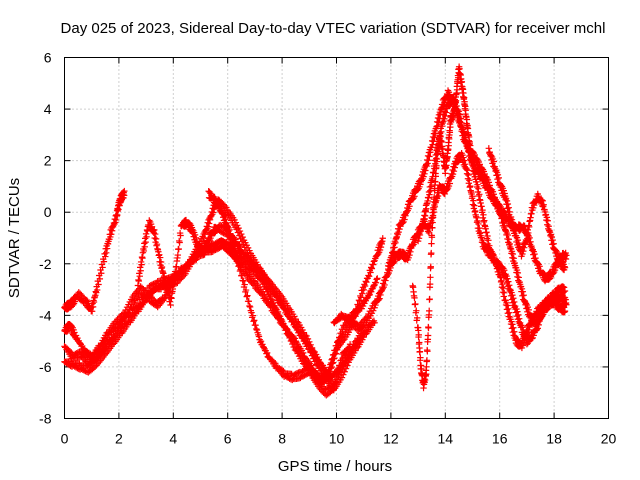 The height and width of the screenshot is (480, 640). Describe the element at coordinates (339, 439) in the screenshot. I see `x-axis-tick-labels: 0 2 4 6 8 10 12 14 16 18 20` at that location.